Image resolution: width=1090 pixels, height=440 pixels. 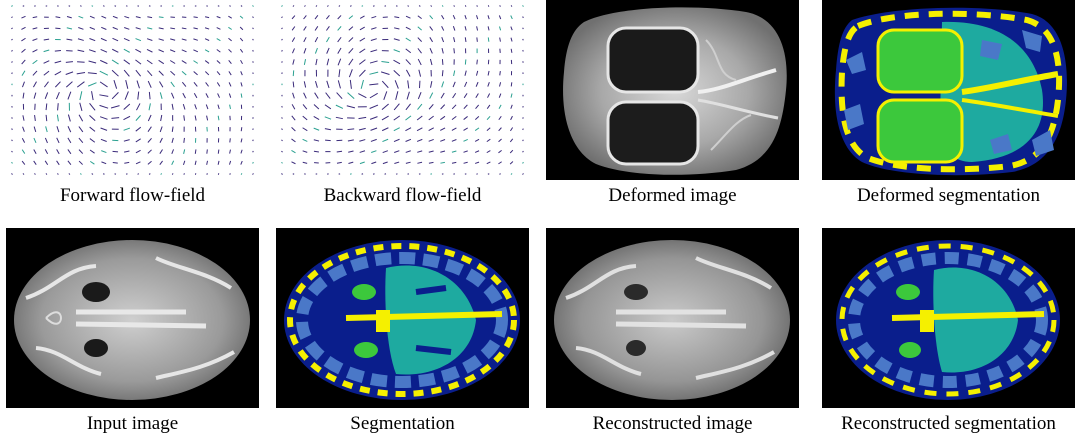 What do you see at coordinates (402, 90) in the screenshot?
I see `backward-flow-svg` at bounding box center [402, 90].